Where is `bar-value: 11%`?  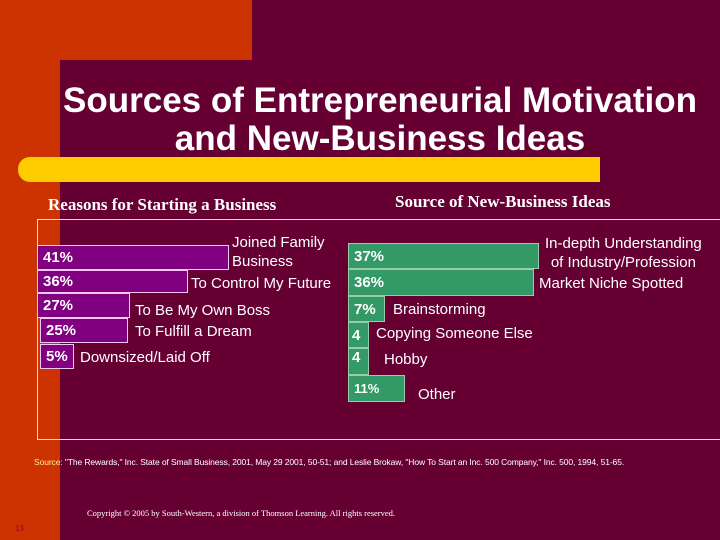
bar-value: 11% is located at coordinates (367, 388).